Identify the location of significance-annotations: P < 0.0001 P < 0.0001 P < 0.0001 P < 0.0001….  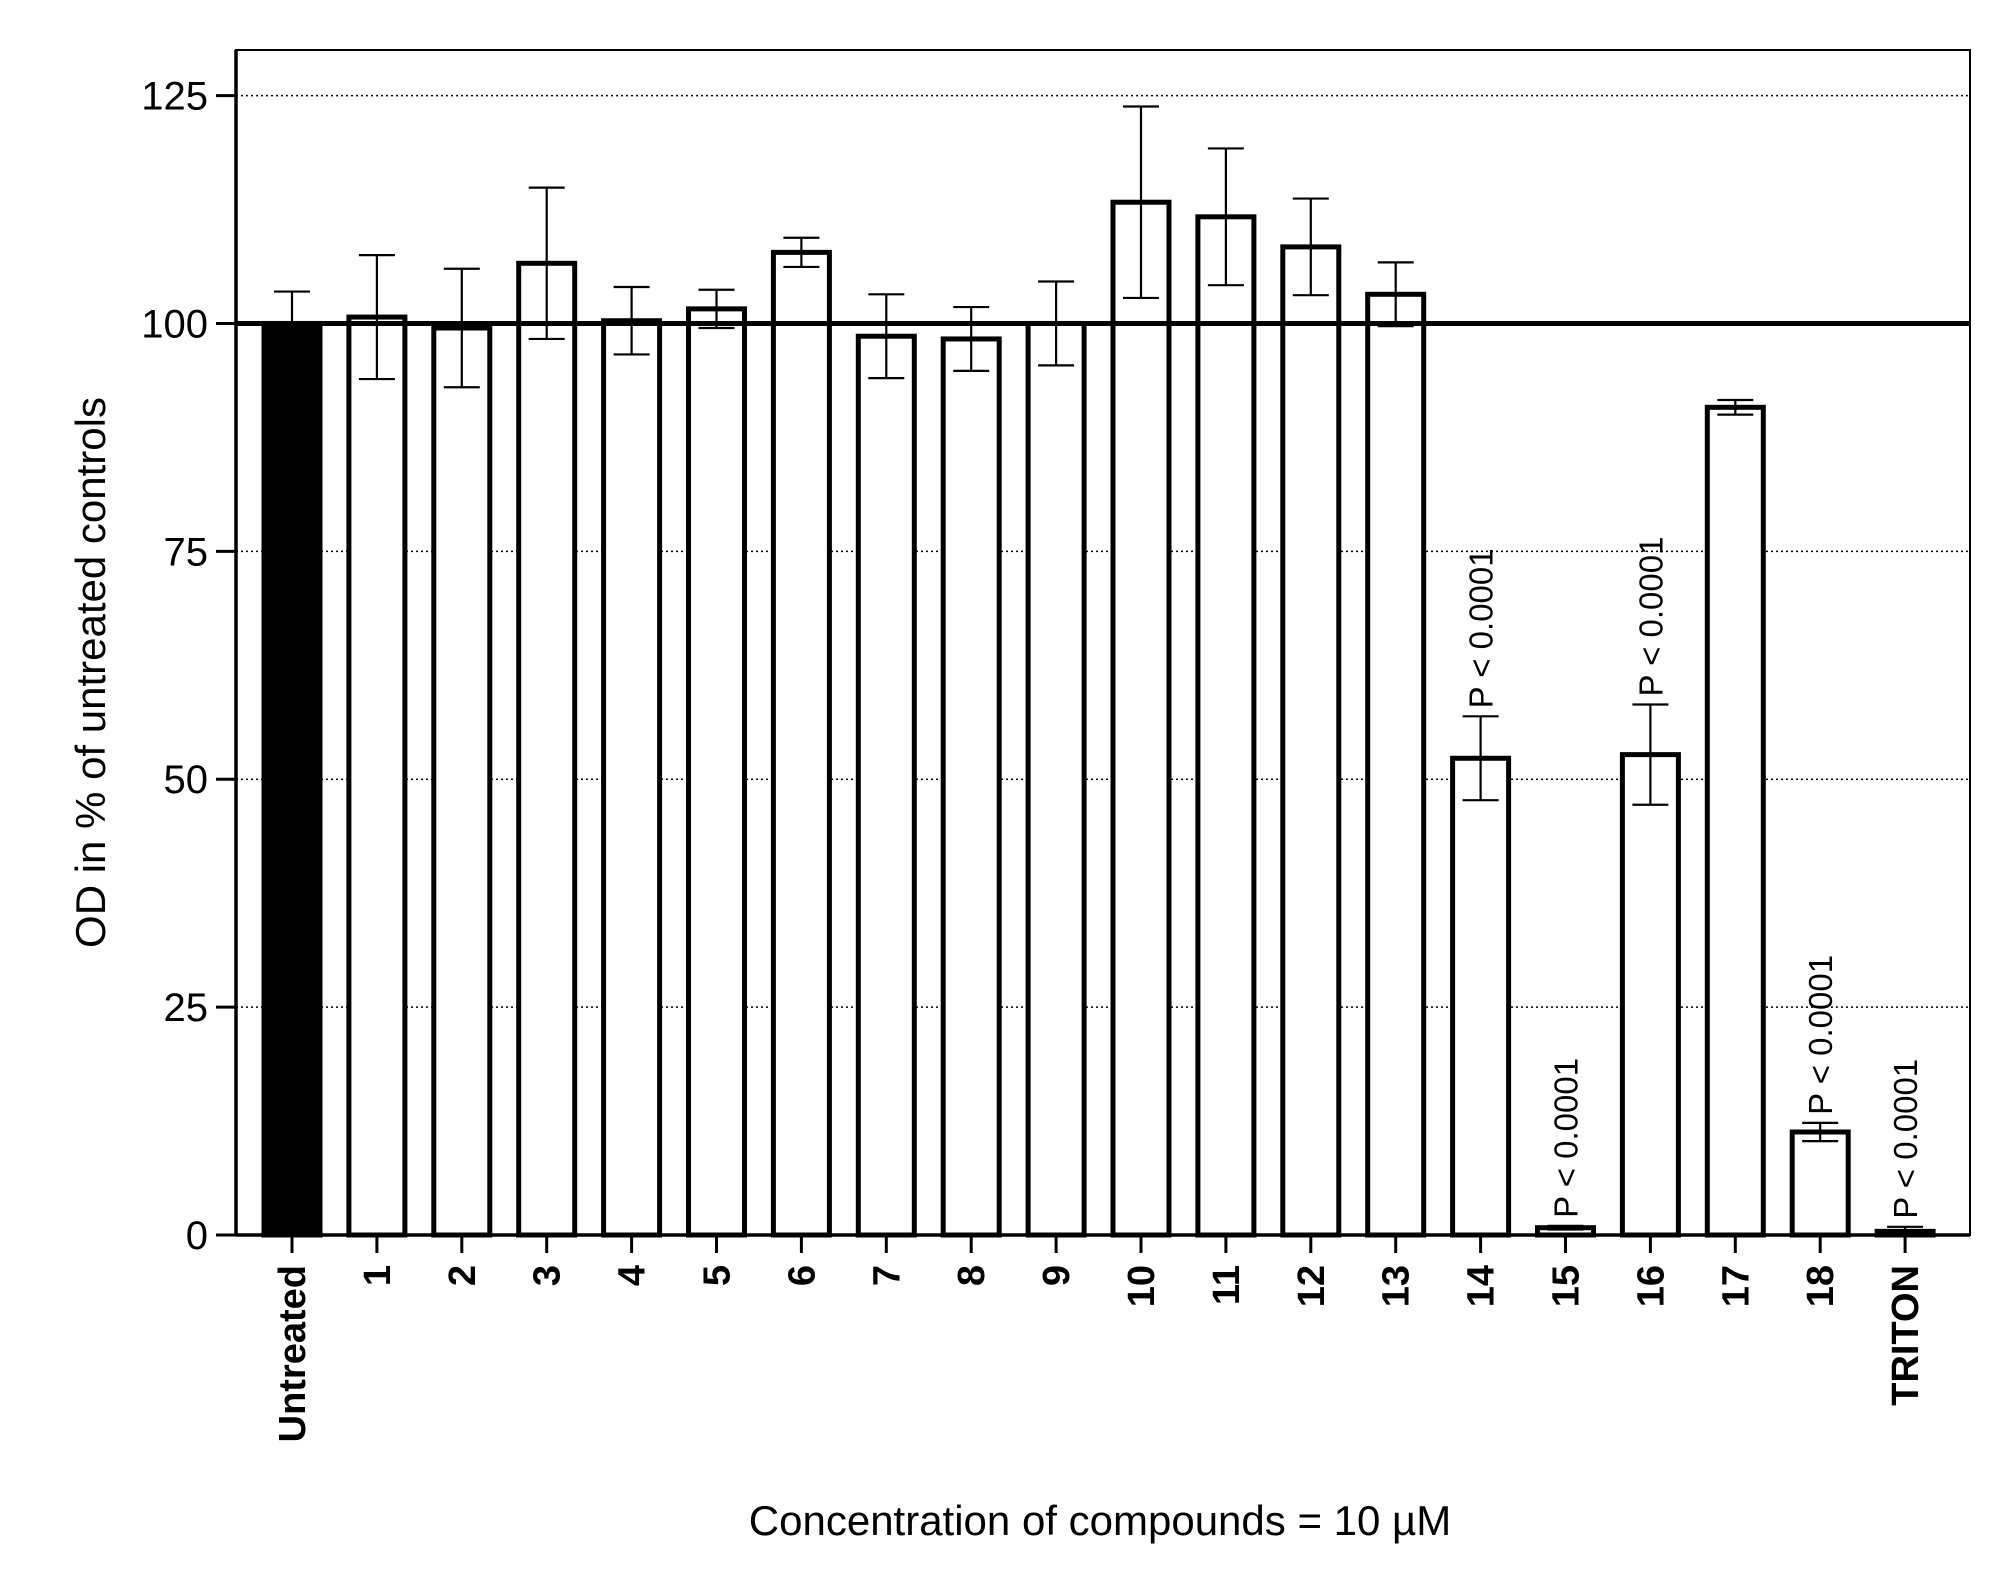
(1694, 878).